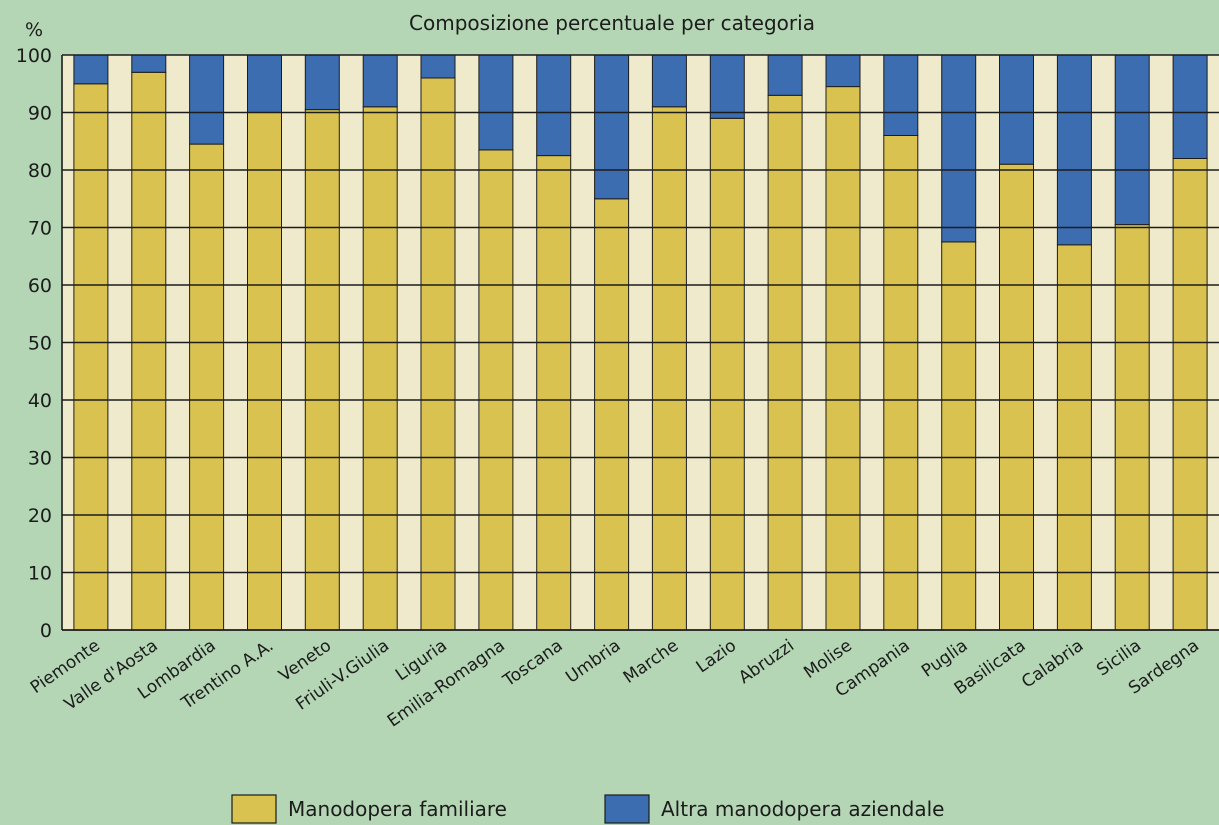 The image size is (1219, 825). Describe the element at coordinates (40, 401) in the screenshot. I see `y-tick-label: 40` at that location.